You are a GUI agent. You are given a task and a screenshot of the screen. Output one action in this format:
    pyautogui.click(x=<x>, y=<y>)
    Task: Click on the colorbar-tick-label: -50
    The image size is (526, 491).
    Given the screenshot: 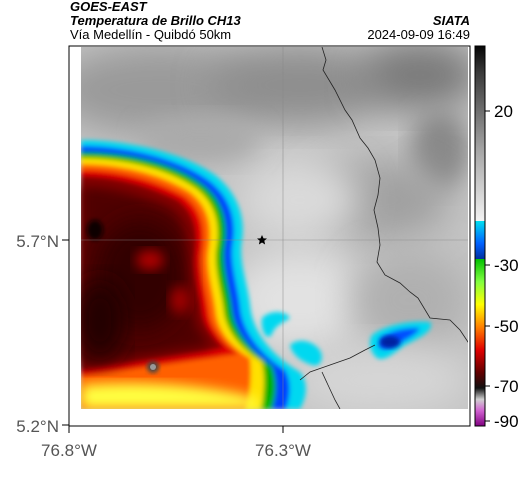 What is the action you would take?
    pyautogui.click(x=506, y=326)
    